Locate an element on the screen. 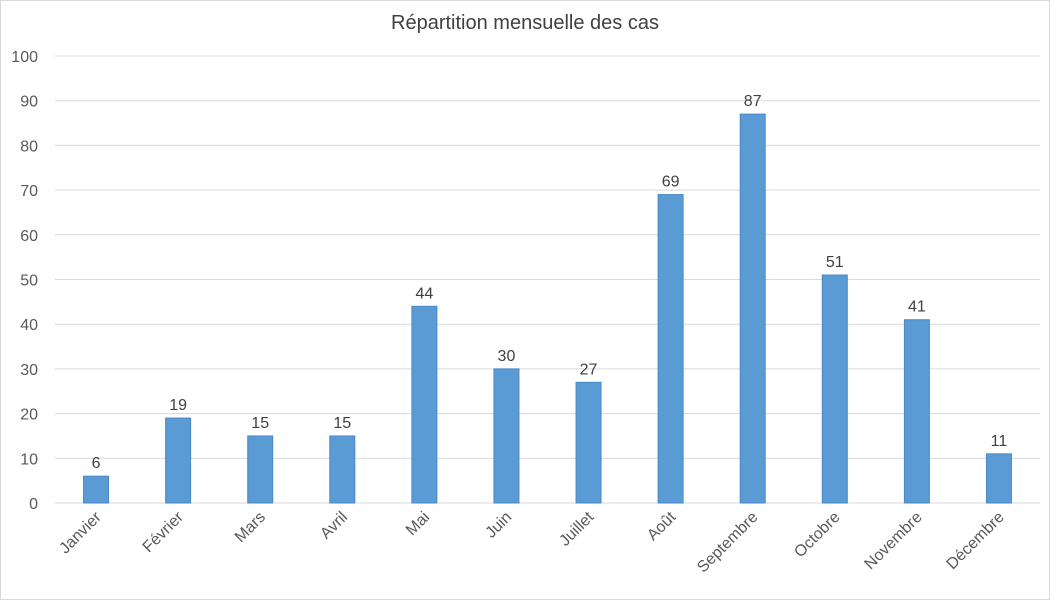  bar-Janvier is located at coordinates (96, 489).